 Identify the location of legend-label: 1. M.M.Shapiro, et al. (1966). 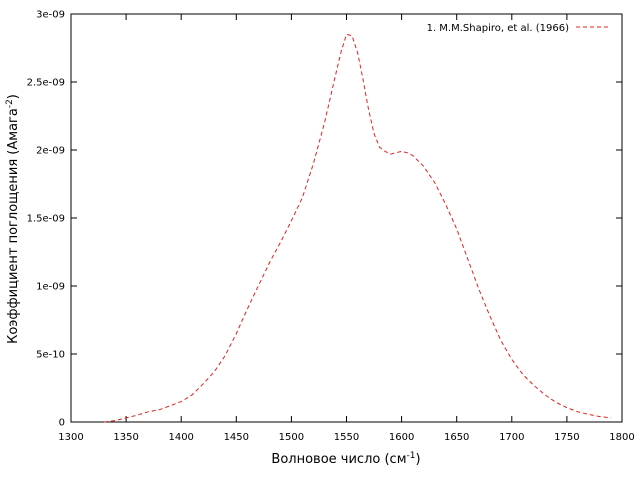
(498, 28).